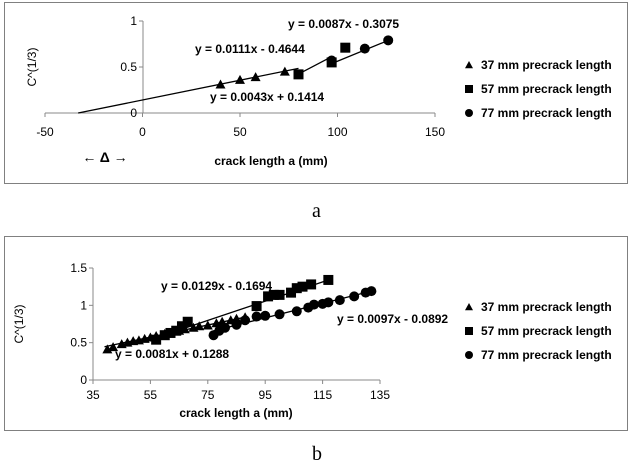 This screenshot has height=469, width=631. What do you see at coordinates (142, 132) in the screenshot?
I see `x-tick-label: 0` at bounding box center [142, 132].